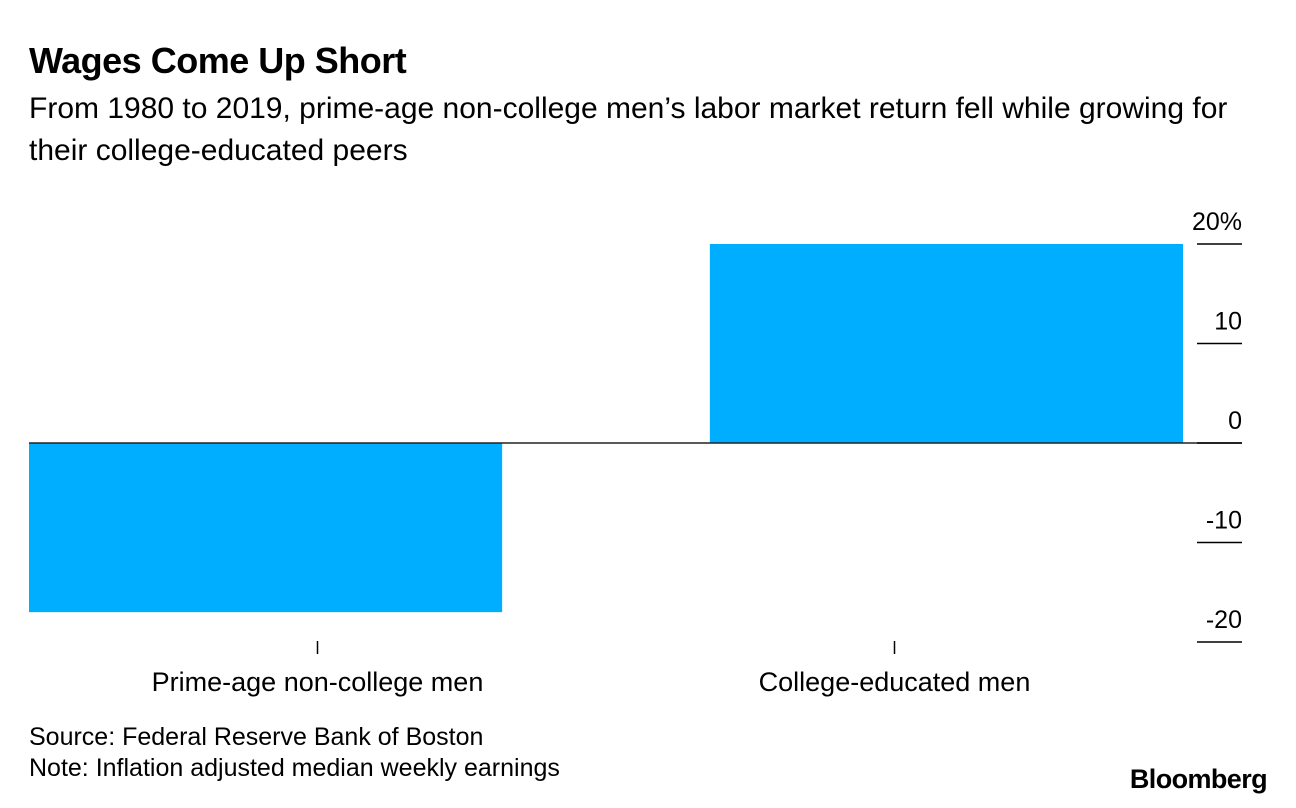  I want to click on y-tick-label: 0, so click(1235, 421).